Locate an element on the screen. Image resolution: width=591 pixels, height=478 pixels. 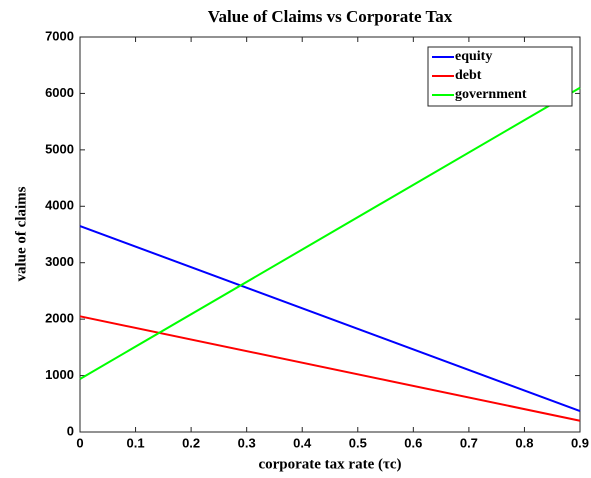
y-tick-label: 0 is located at coordinates (70, 430).